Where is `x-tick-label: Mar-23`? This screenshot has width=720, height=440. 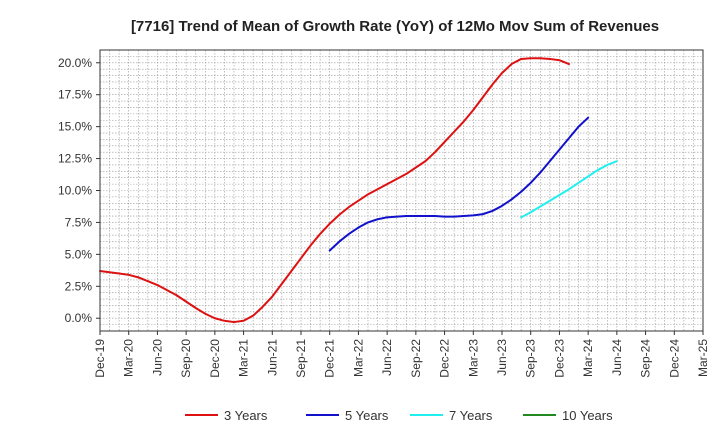 x-tick-label: Mar-23 is located at coordinates (473, 358).